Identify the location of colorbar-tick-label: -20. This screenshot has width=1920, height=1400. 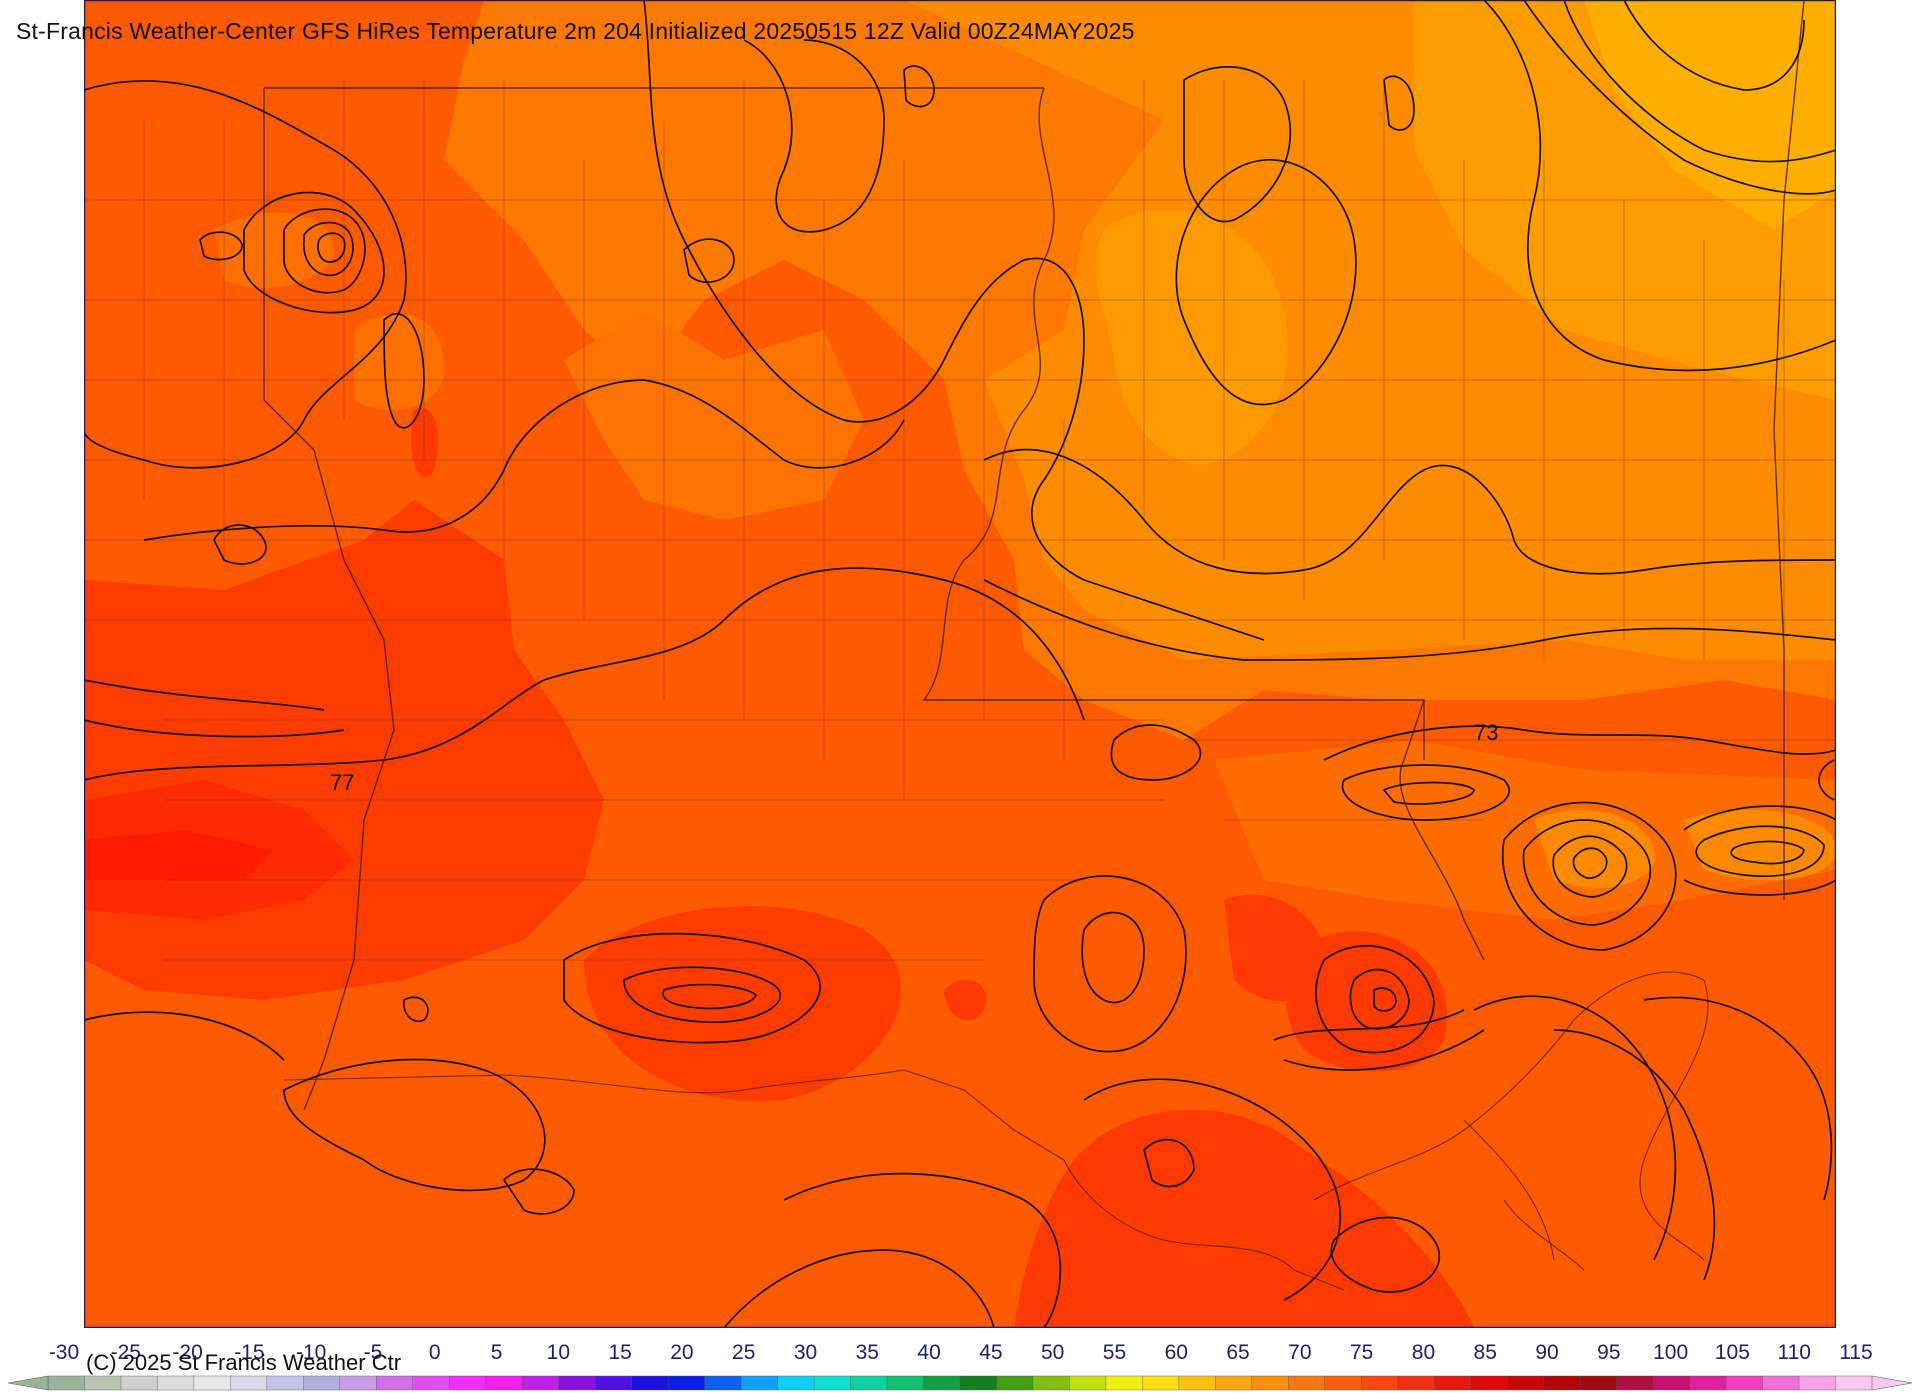
(187, 1352).